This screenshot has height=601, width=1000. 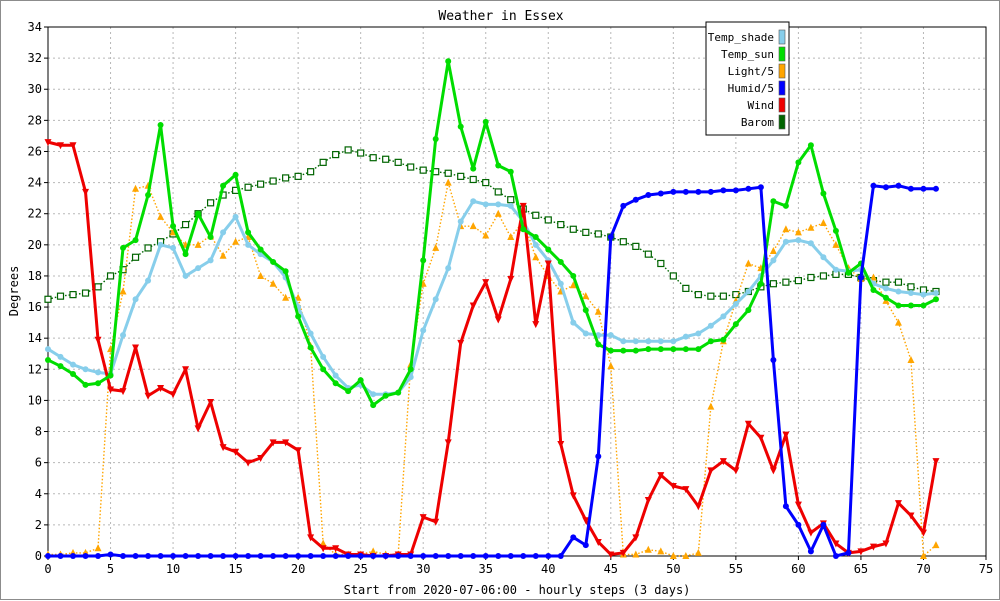 What do you see at coordinates (548, 569) in the screenshot?
I see `x-tick-label: 40` at bounding box center [548, 569].